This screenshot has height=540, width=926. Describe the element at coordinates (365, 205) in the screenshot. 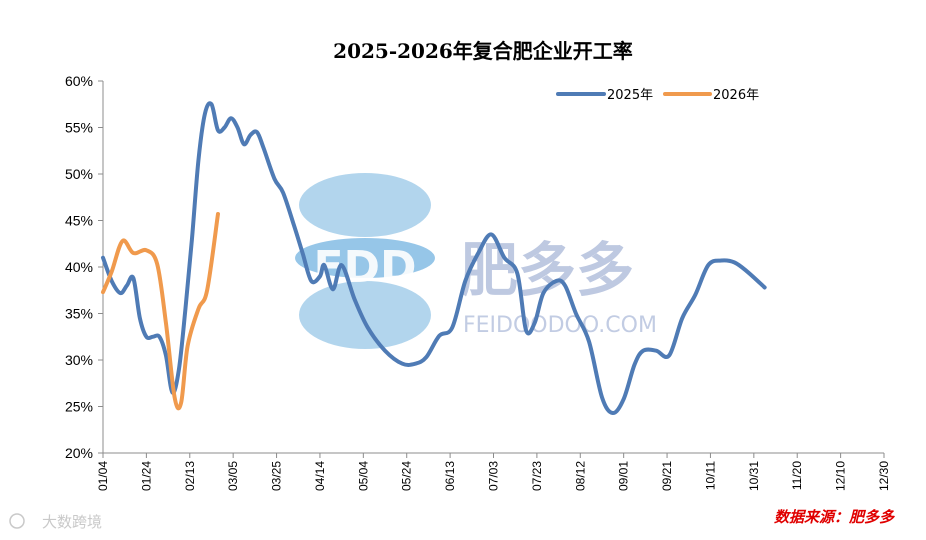

I see `logo-leaf-top` at that location.